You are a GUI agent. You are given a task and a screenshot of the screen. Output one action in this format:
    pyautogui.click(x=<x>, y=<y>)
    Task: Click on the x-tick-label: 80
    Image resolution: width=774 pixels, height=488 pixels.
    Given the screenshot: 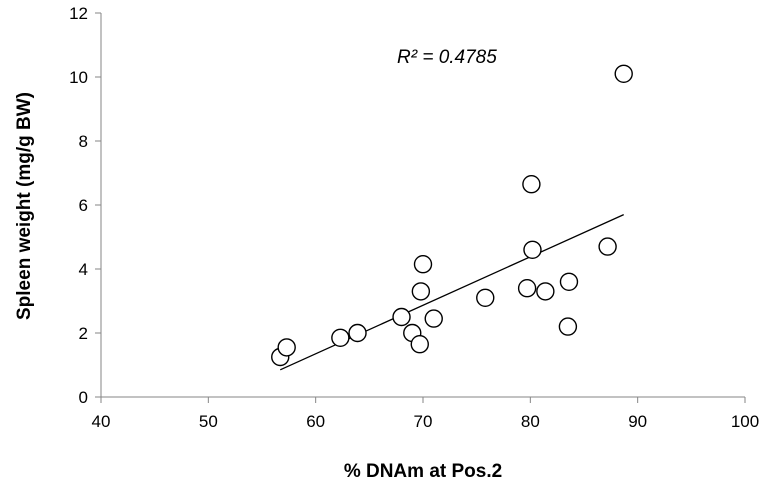 What is the action you would take?
    pyautogui.click(x=530, y=421)
    